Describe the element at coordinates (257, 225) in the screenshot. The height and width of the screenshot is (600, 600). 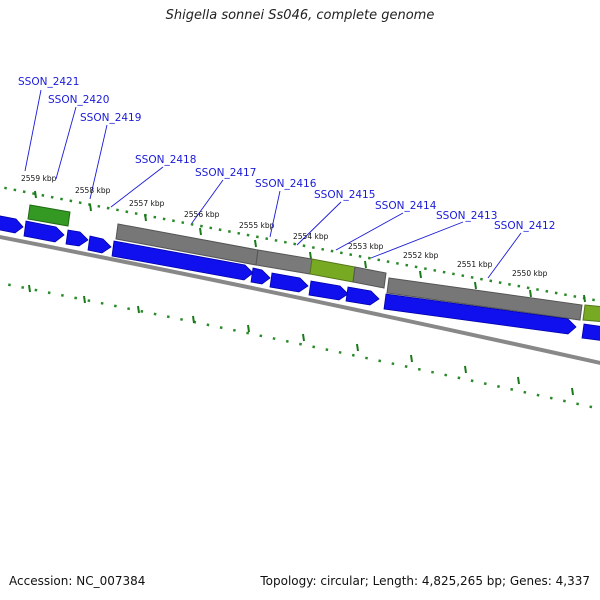
I see `kbp-label: 2555 kbp` at that location.